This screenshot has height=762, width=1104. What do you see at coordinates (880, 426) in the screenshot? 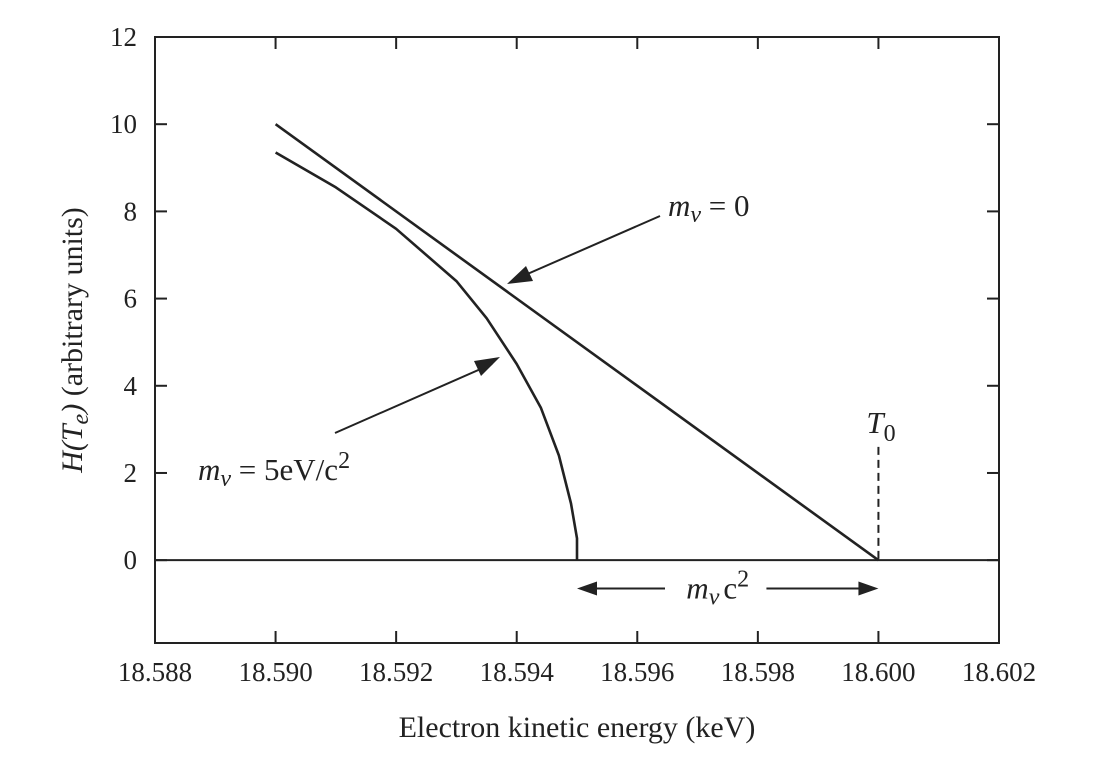
I see `endpoint-label: T0` at bounding box center [880, 426].